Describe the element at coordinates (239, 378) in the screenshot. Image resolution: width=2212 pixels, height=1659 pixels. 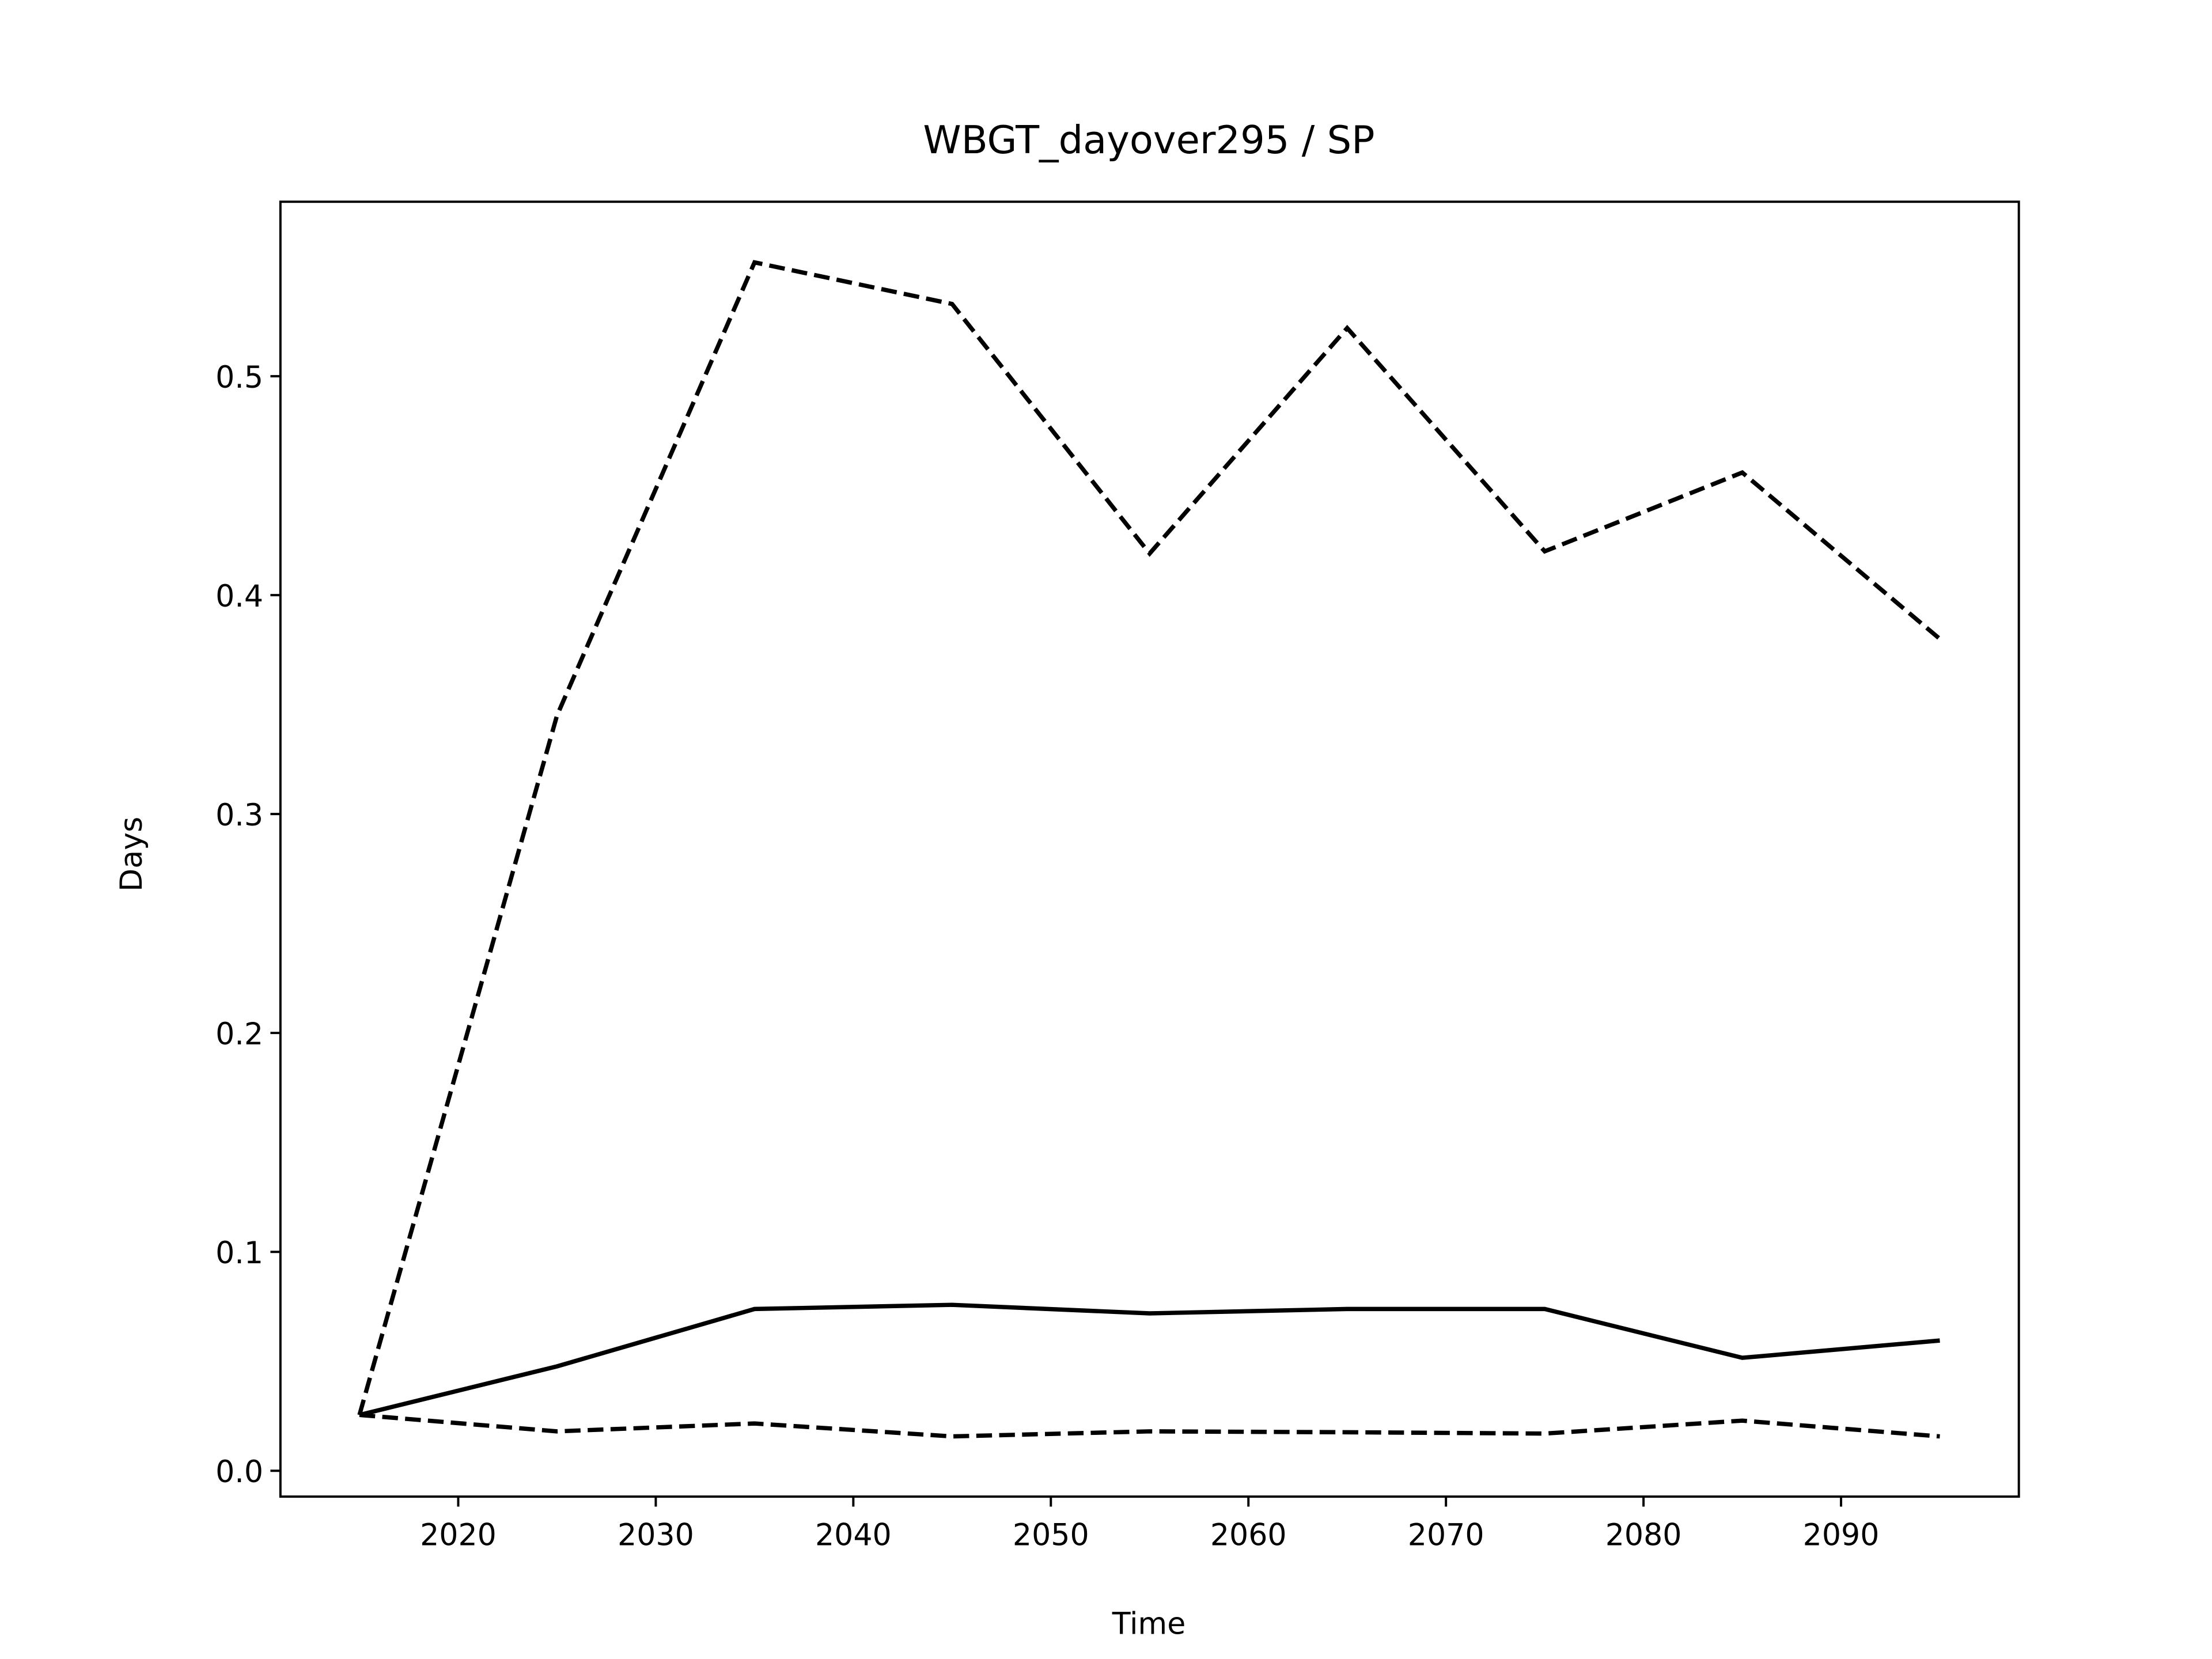
I see `y-tick-label: 0.5` at that location.